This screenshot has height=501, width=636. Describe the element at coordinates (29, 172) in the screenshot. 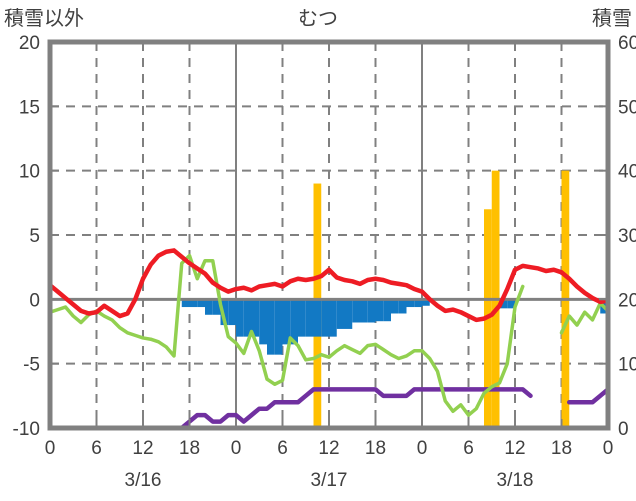

I see `ytick-label-left: 10` at that location.